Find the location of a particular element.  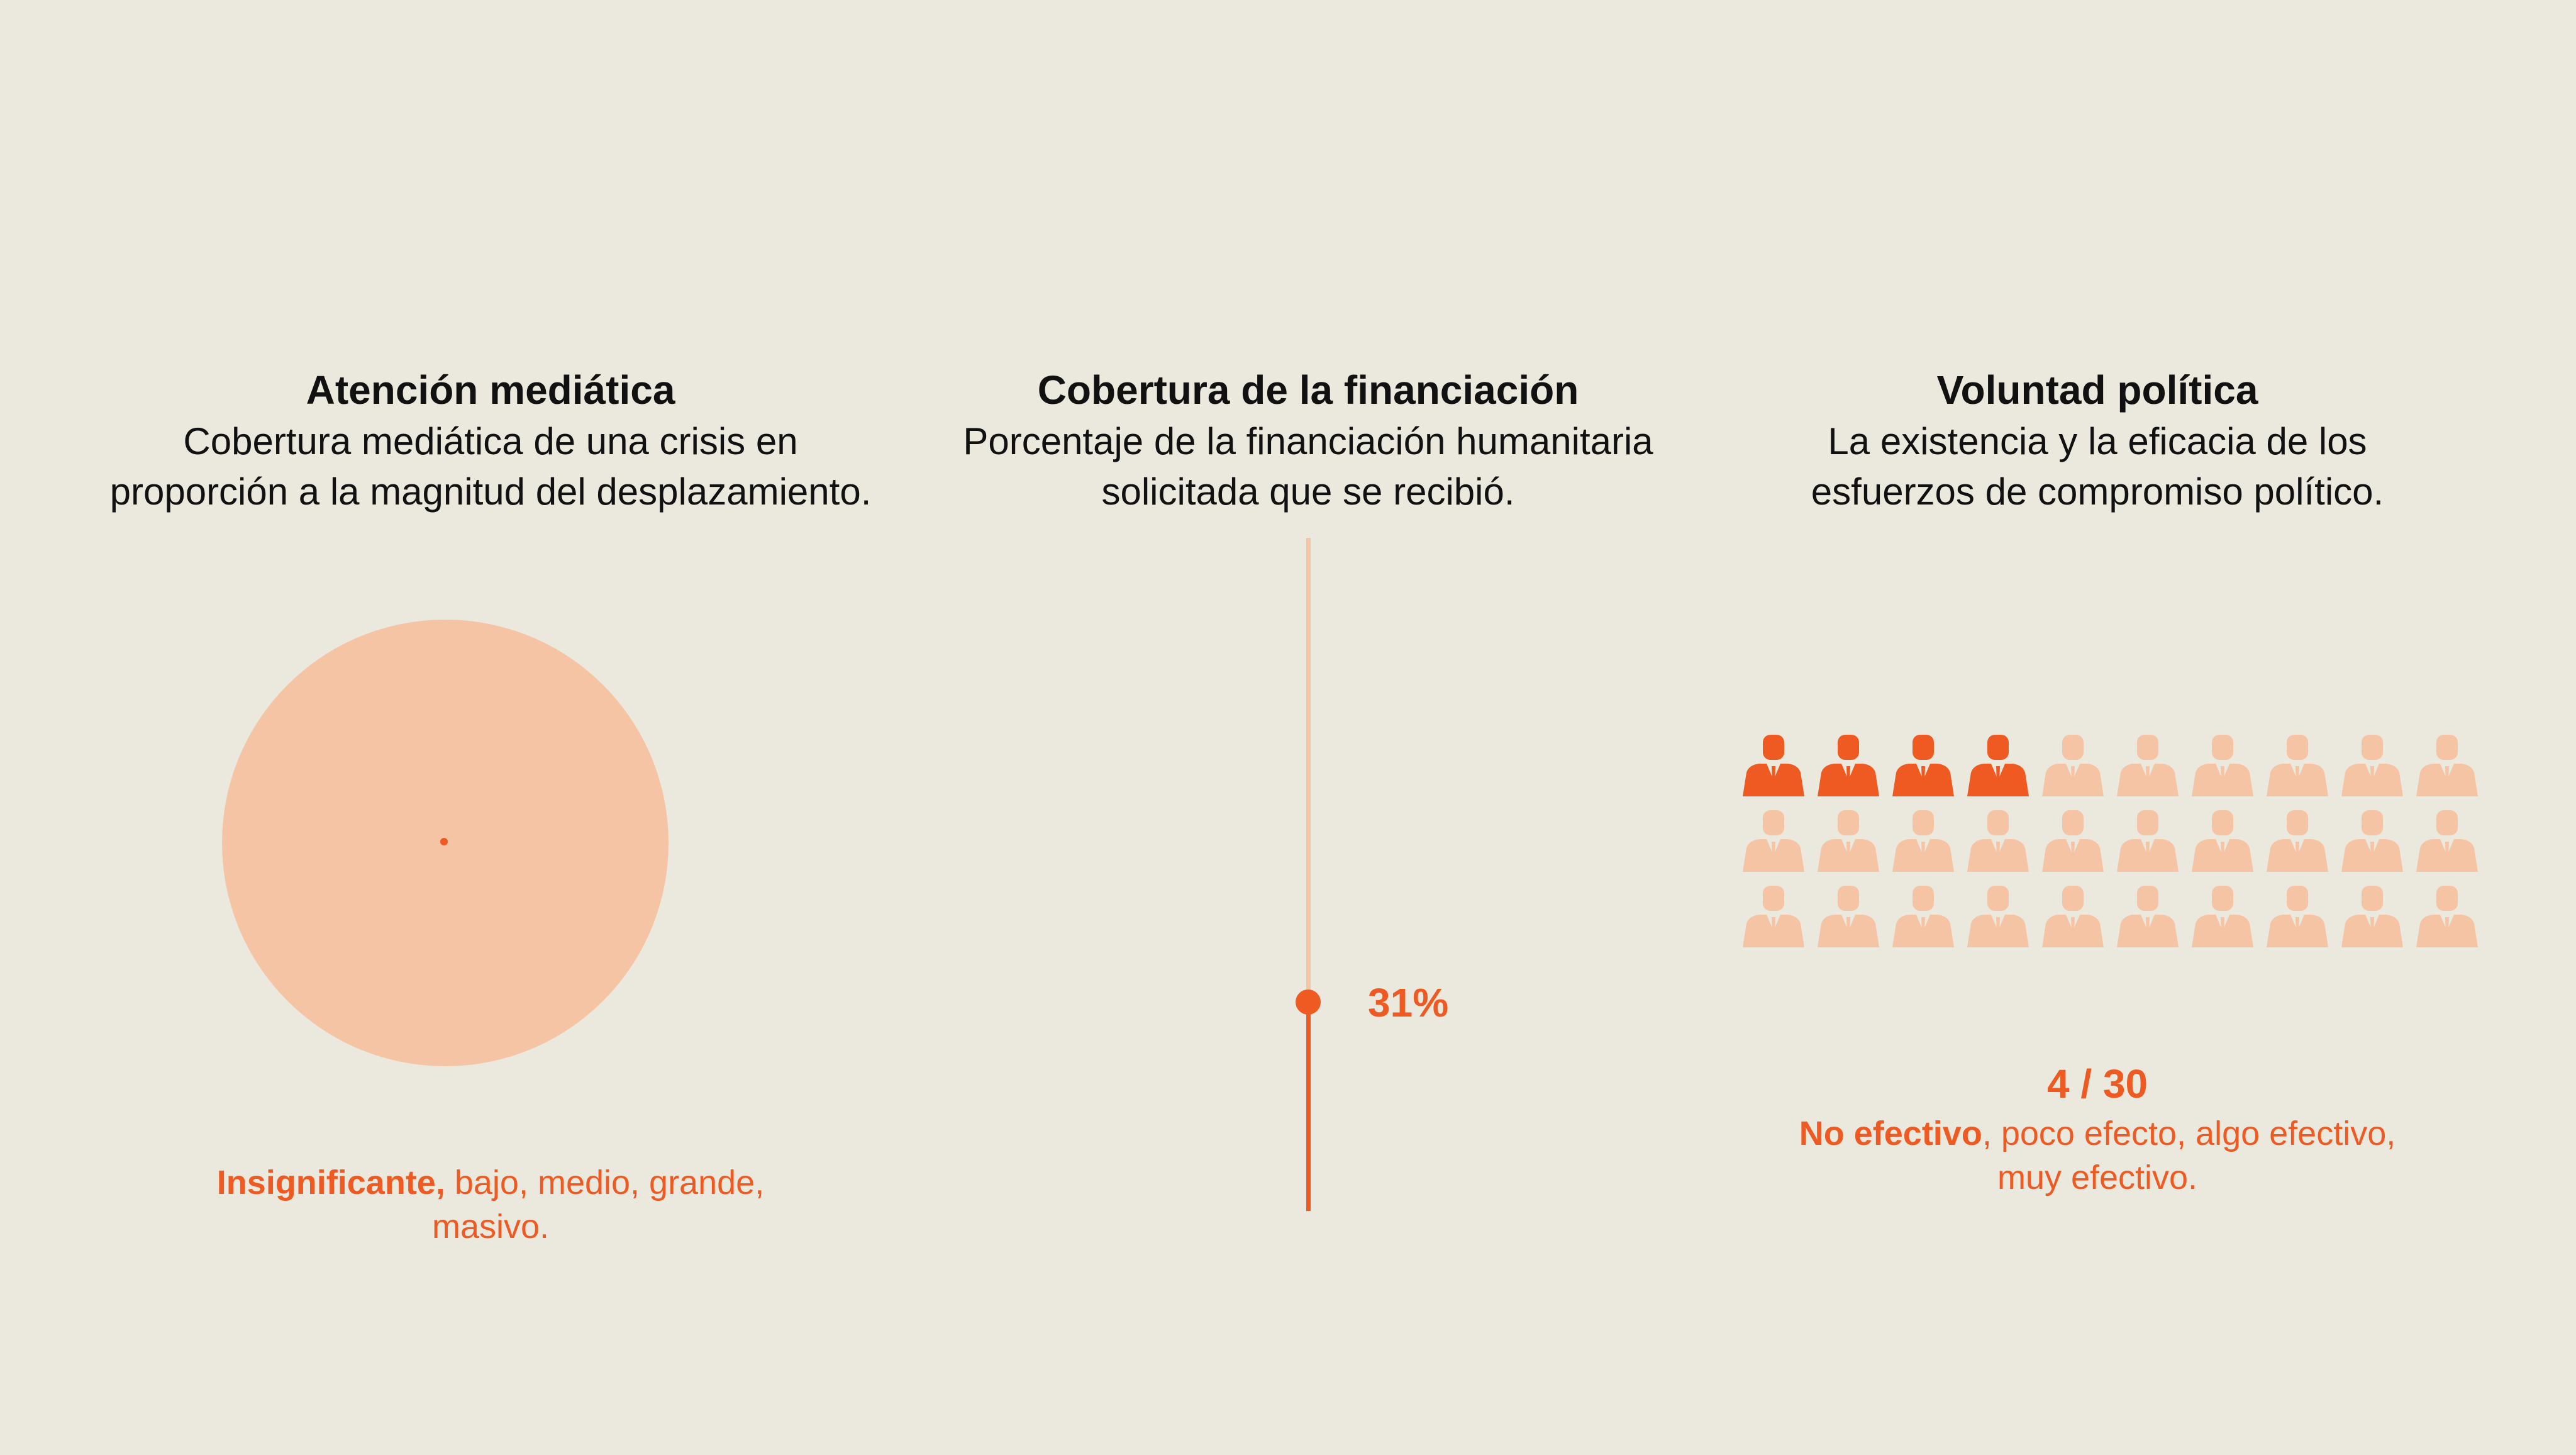

political-will-description-line: esfuerzos de compromiso político. is located at coordinates (2097, 492).